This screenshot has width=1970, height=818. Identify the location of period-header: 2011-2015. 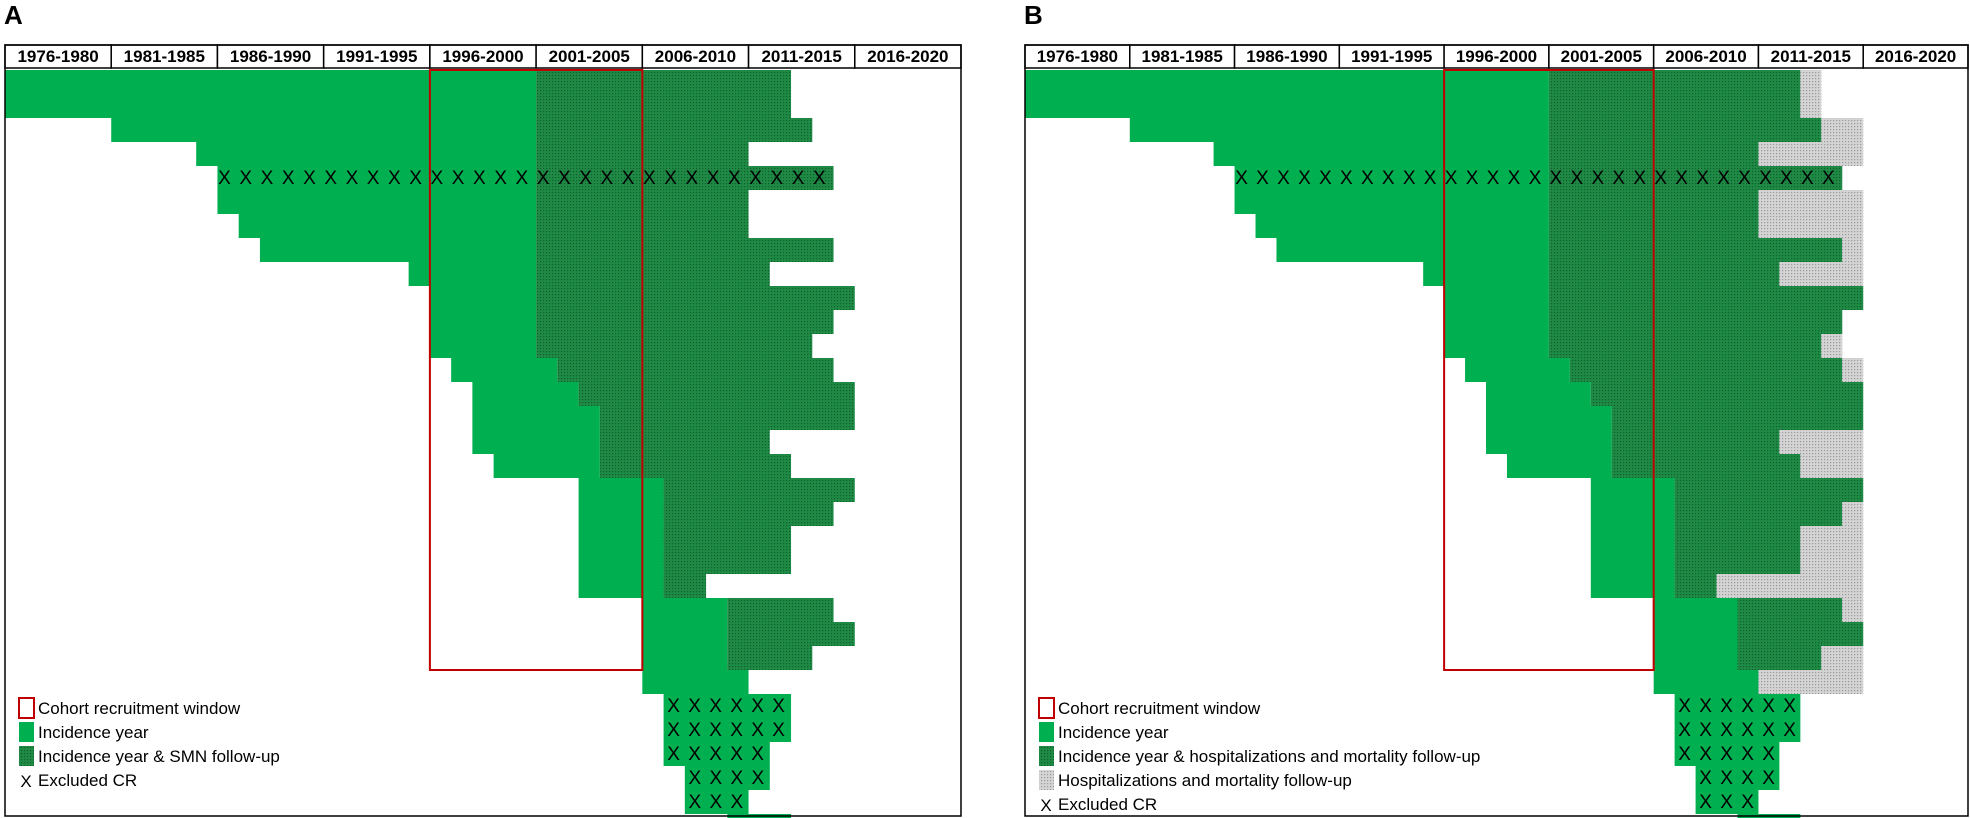
(1811, 56).